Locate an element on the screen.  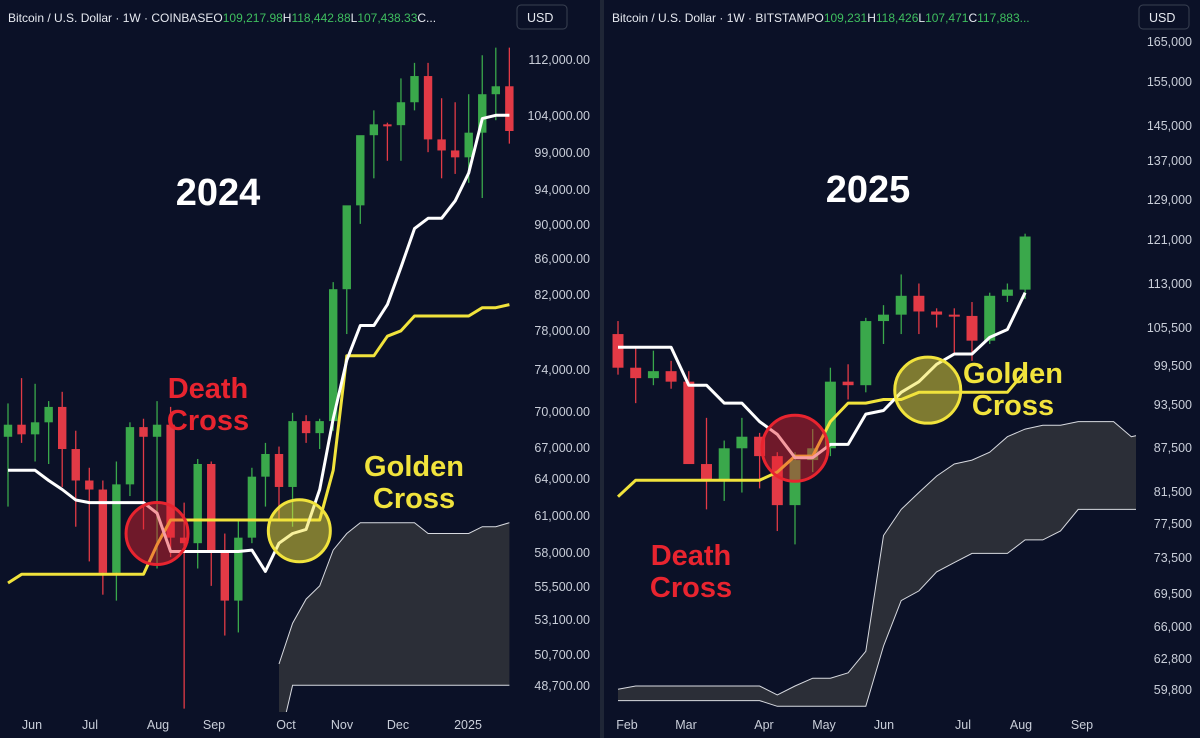
y-tick-label: 121,000 is located at coordinates (1169, 240).